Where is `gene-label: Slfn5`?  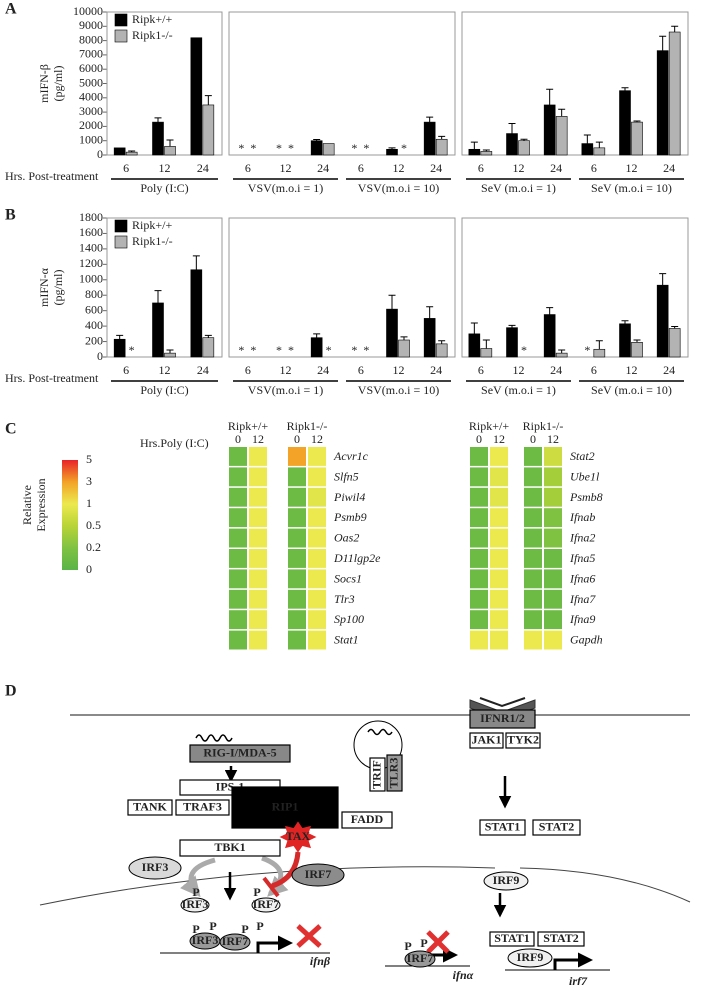 gene-label: Slfn5 is located at coordinates (346, 476).